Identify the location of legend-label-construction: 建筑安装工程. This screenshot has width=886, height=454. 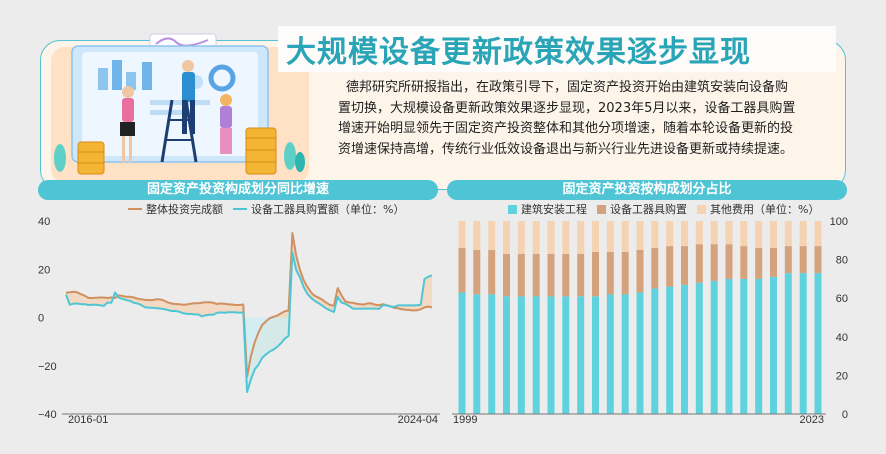
(554, 209).